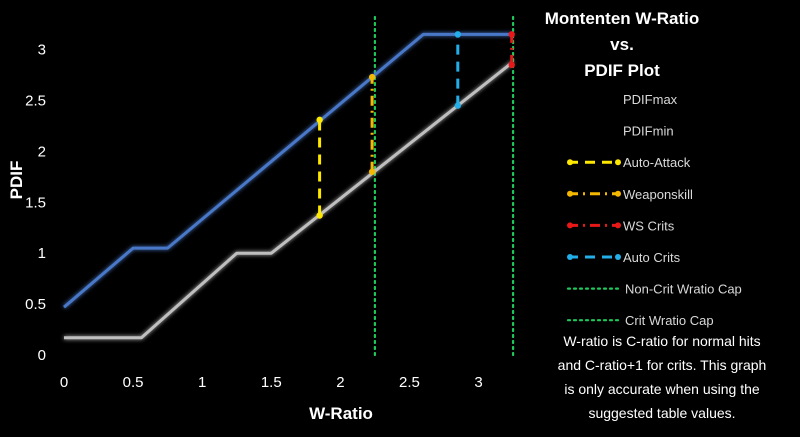  I want to click on legend-label-non-crit-wratio-cap: Non-Crit Wratio Cap, so click(683, 289).